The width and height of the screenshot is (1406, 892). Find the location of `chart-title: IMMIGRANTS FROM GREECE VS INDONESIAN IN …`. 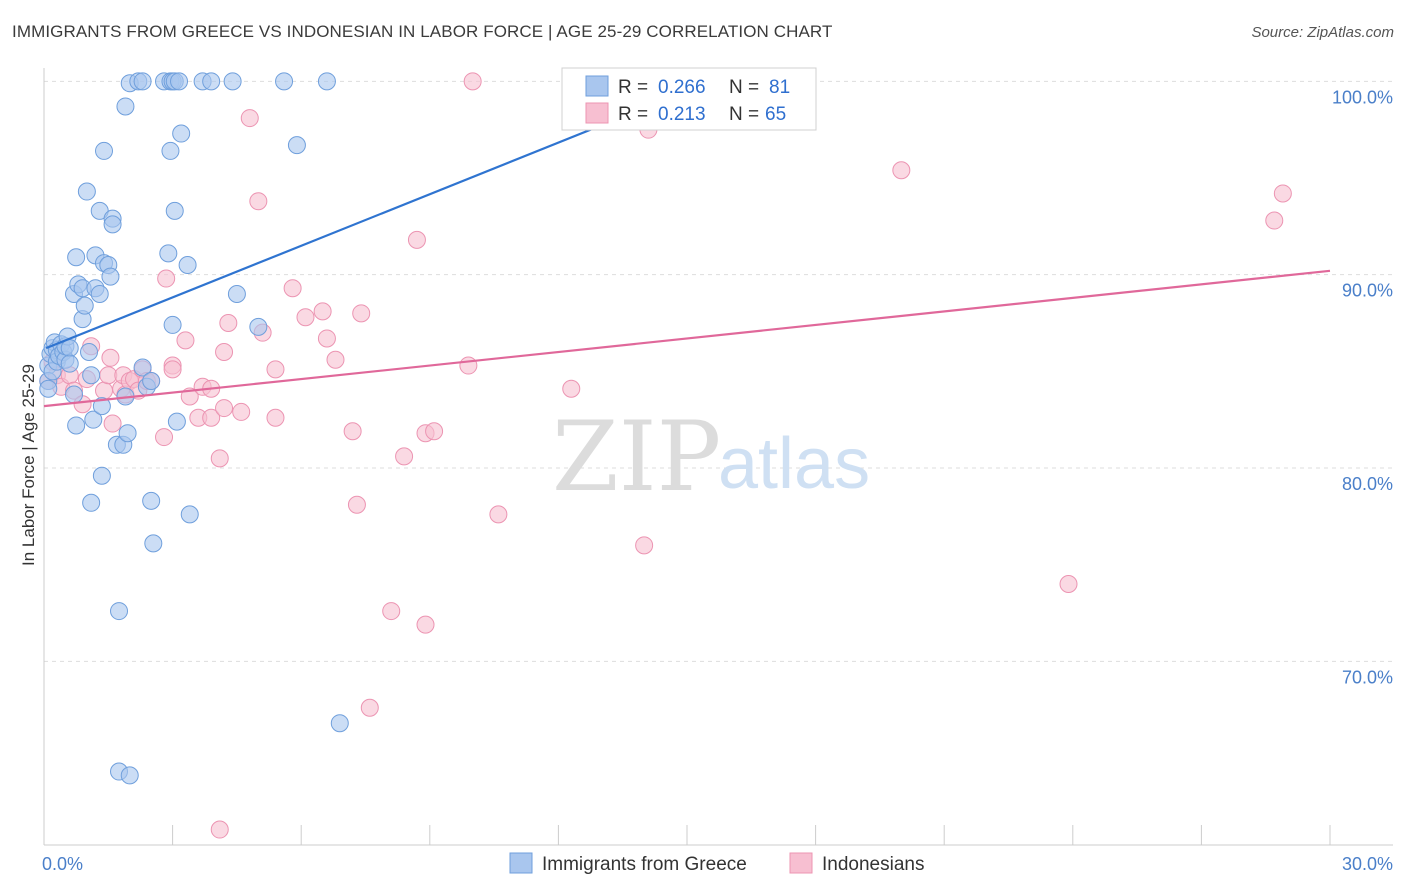

chart-title: IMMIGRANTS FROM GREECE VS INDONESIAN IN … is located at coordinates (422, 31).